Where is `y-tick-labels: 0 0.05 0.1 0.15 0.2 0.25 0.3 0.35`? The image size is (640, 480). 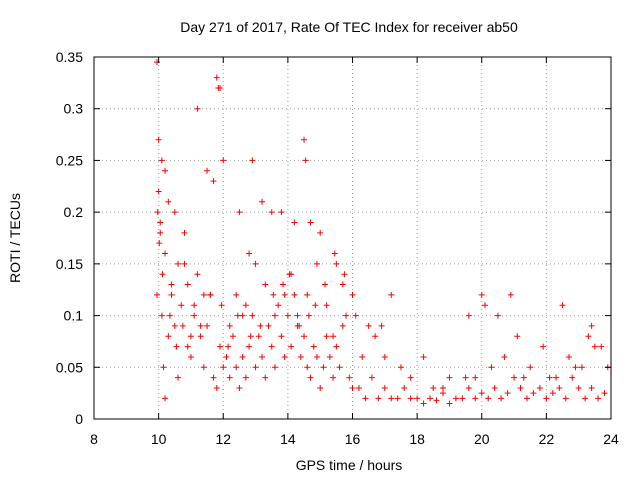
y-tick-labels: 0 0.05 0.1 0.15 0.2 0.25 0.3 0.35 is located at coordinates (69, 238).